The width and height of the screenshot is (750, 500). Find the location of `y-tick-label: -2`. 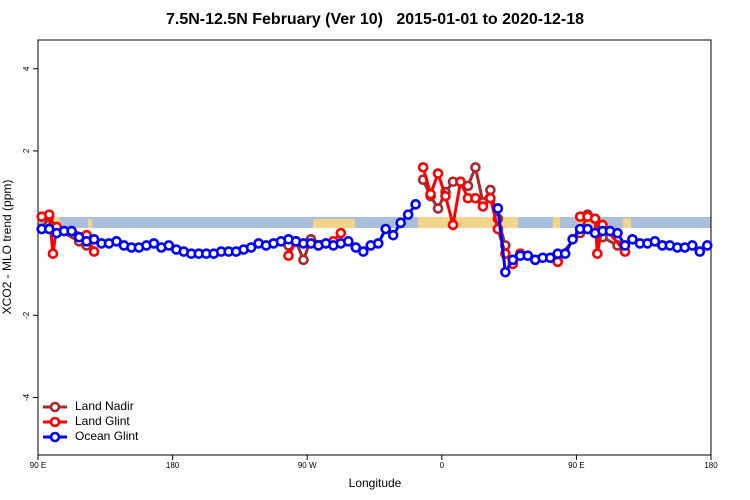

y-tick-label: -2 is located at coordinates (26, 315).